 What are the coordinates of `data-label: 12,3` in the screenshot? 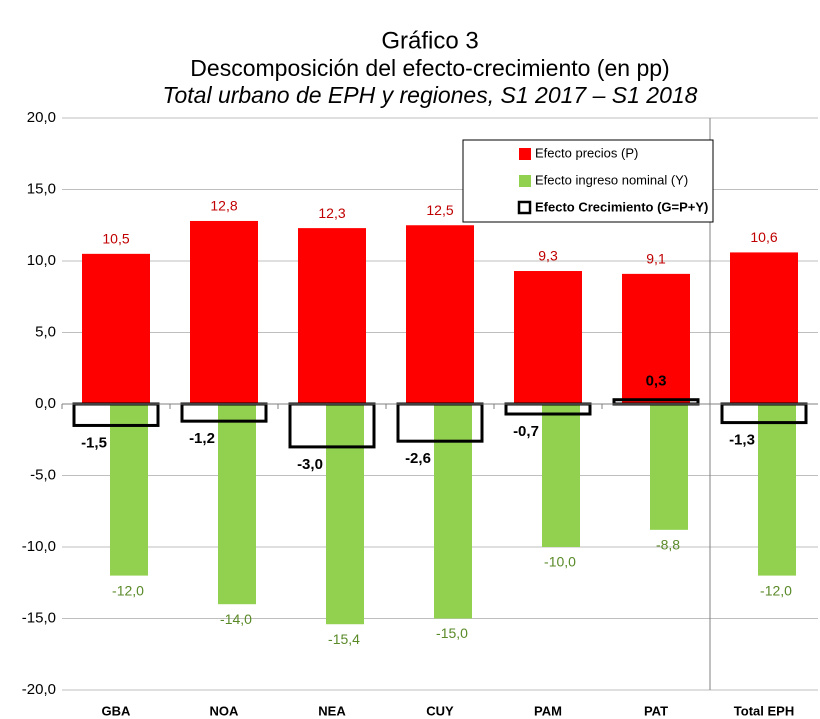 It's located at (331, 213).